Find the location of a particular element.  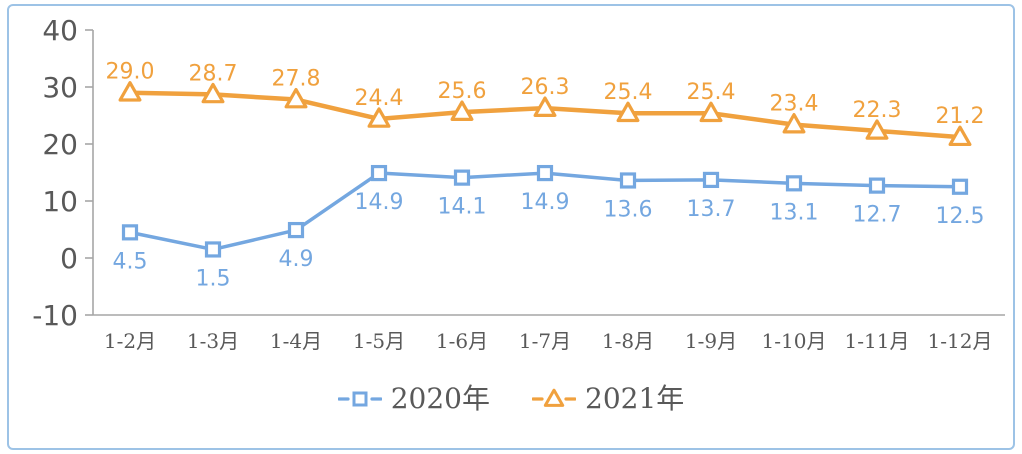

data-label: 13.7 is located at coordinates (711, 209).